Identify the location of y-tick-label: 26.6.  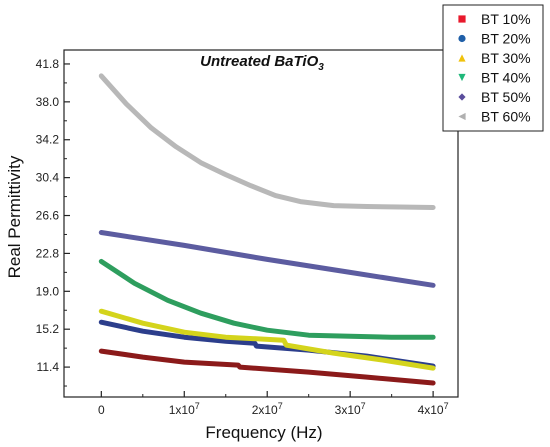
(48, 216).